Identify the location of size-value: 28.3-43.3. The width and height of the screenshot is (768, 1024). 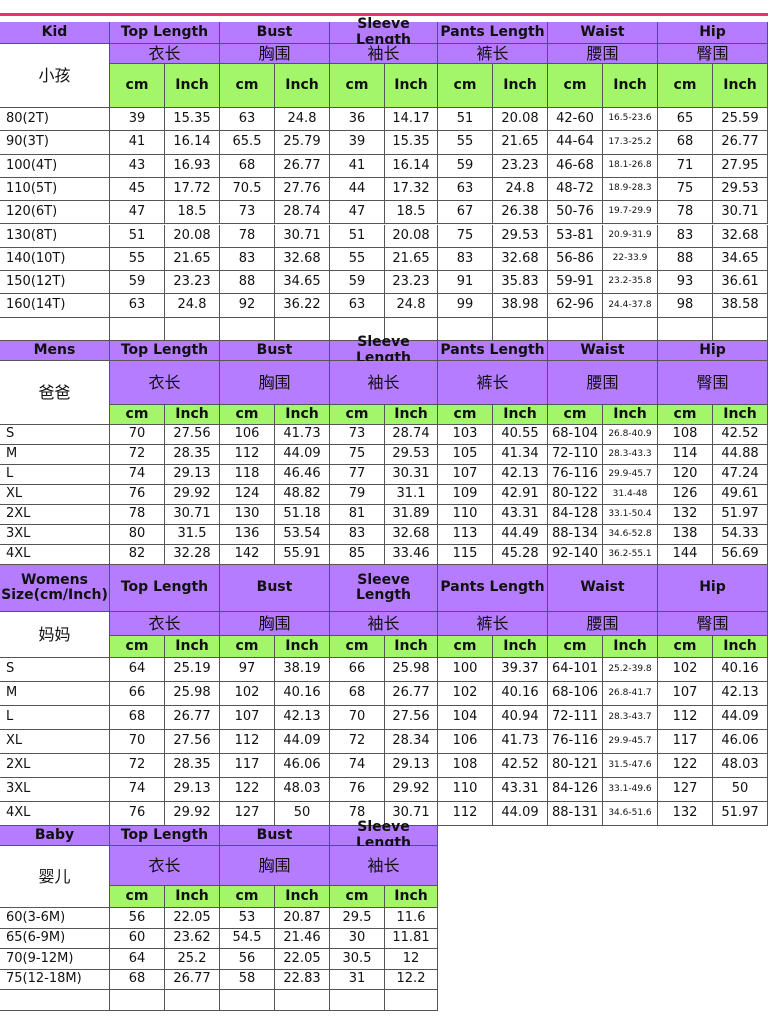
(630, 455).